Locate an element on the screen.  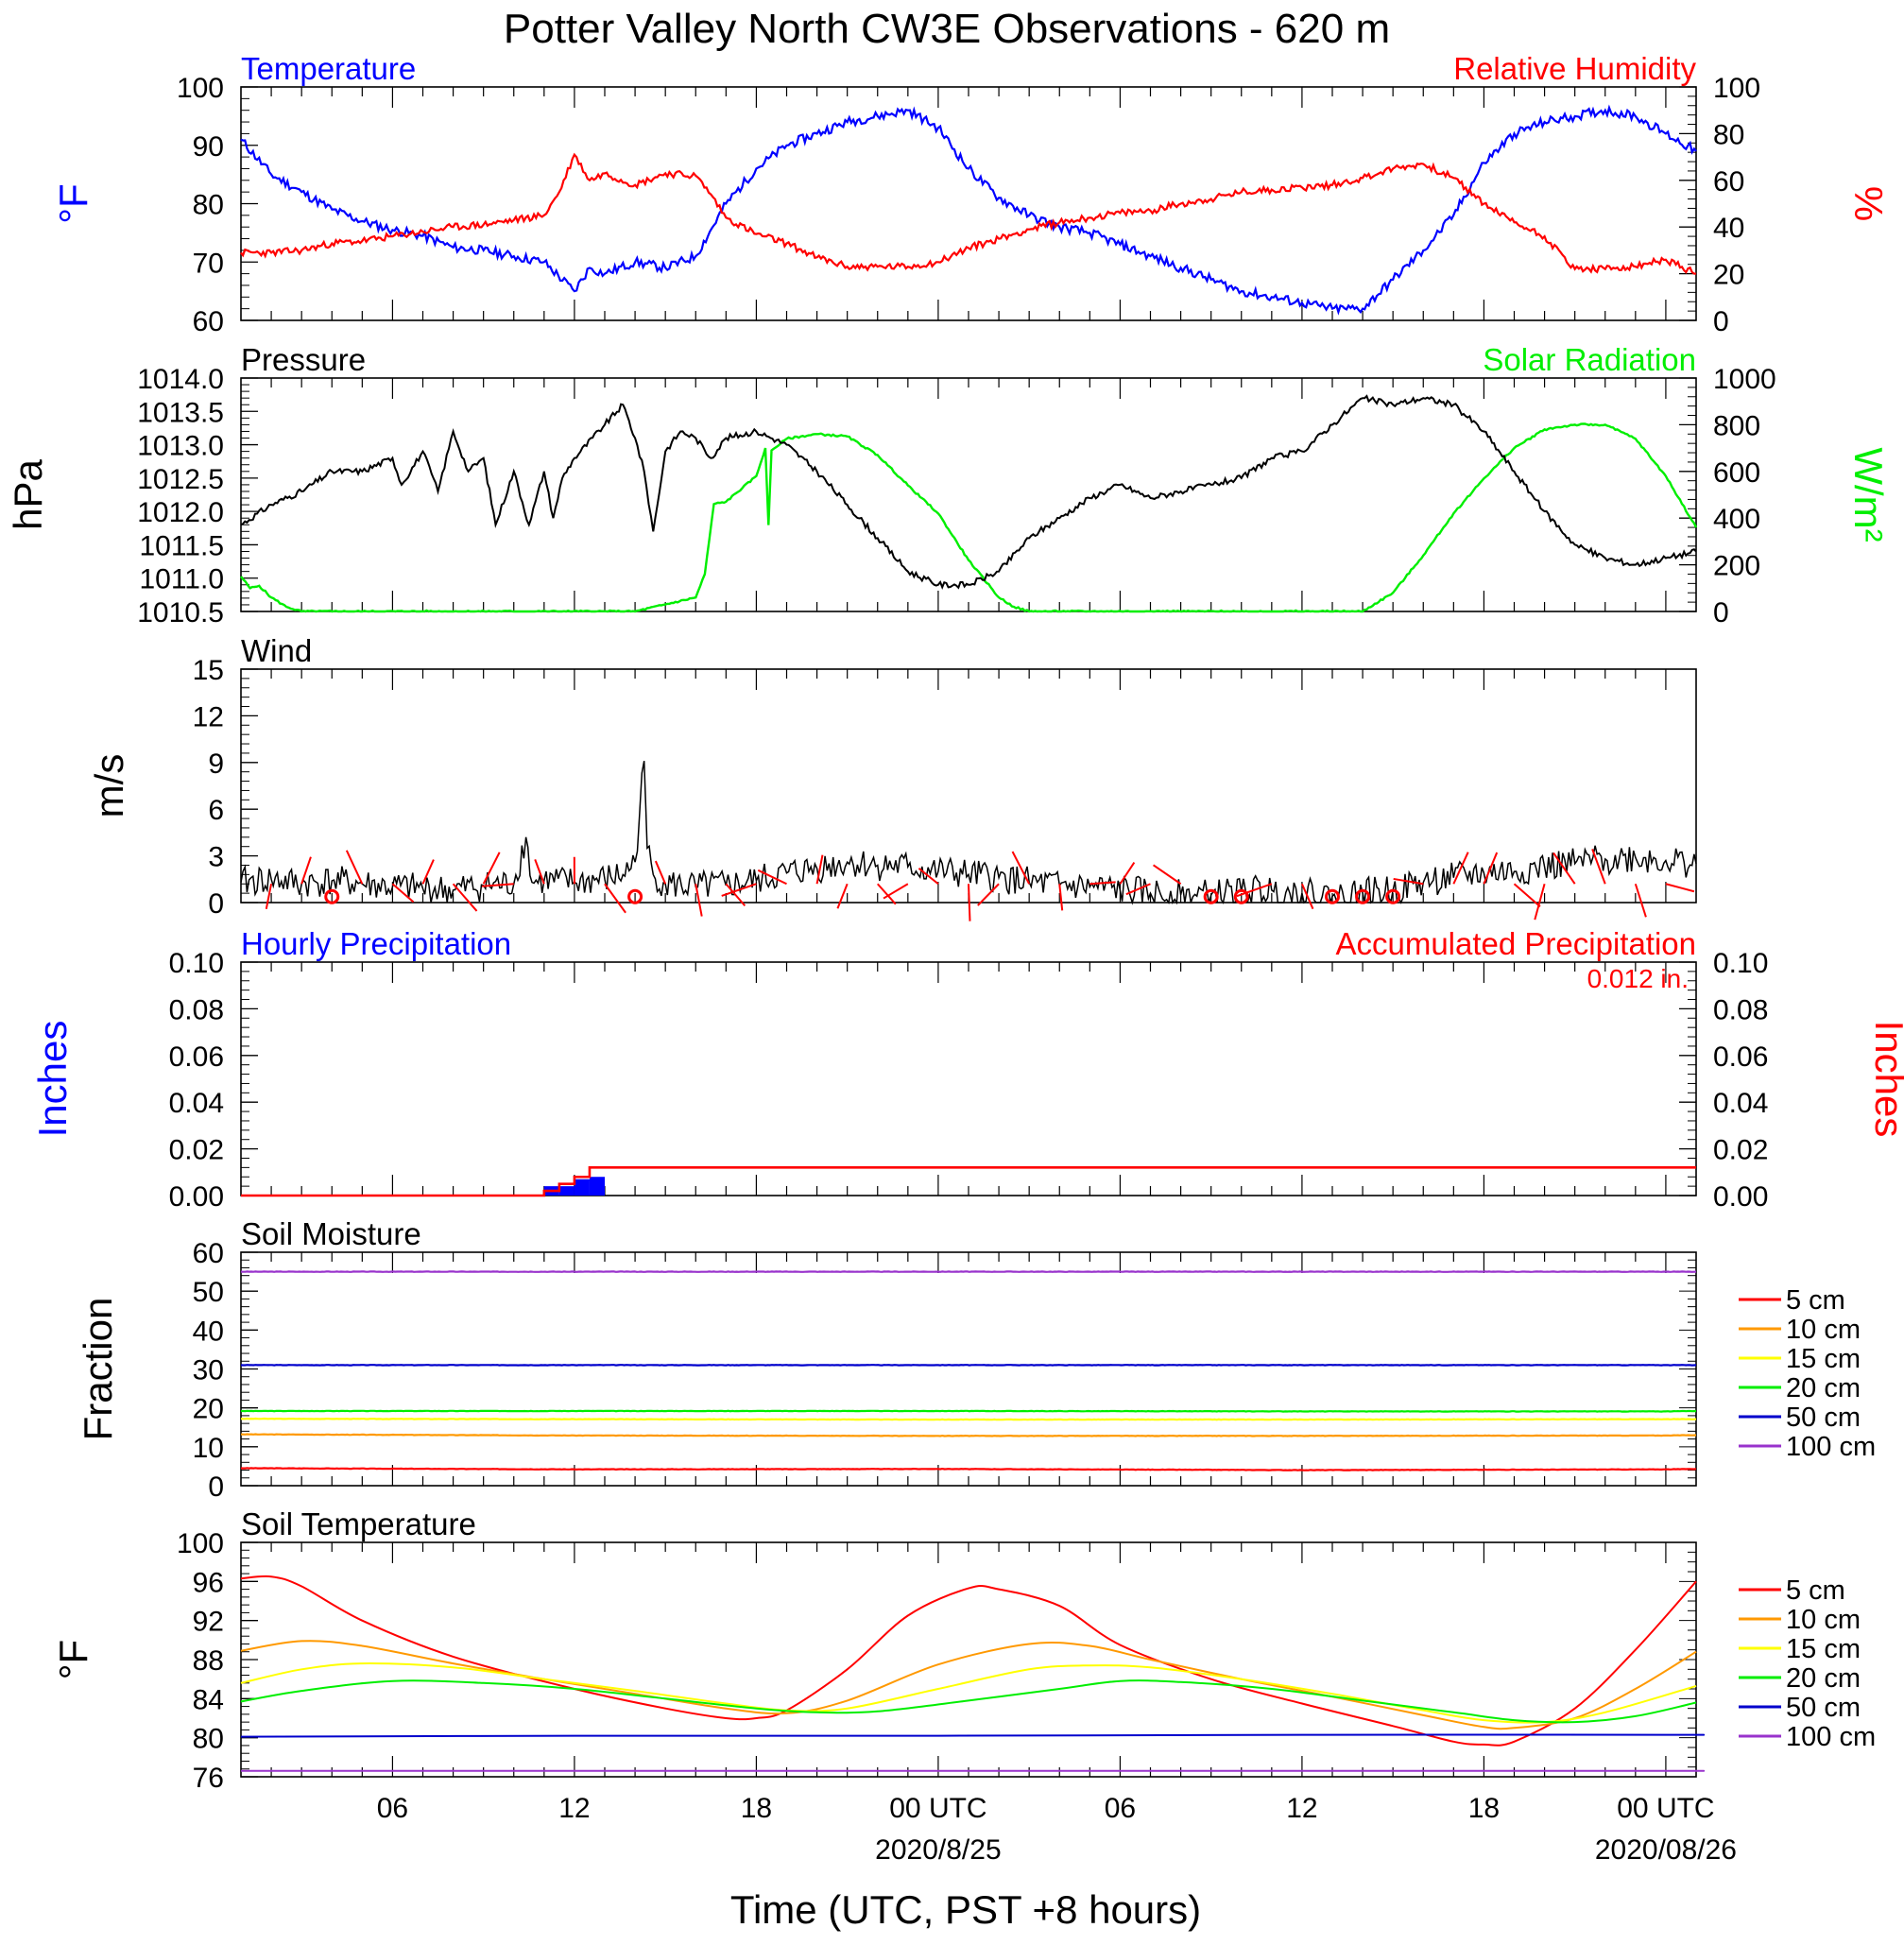
right-tick-label: 0.02 is located at coordinates (1740, 1150).